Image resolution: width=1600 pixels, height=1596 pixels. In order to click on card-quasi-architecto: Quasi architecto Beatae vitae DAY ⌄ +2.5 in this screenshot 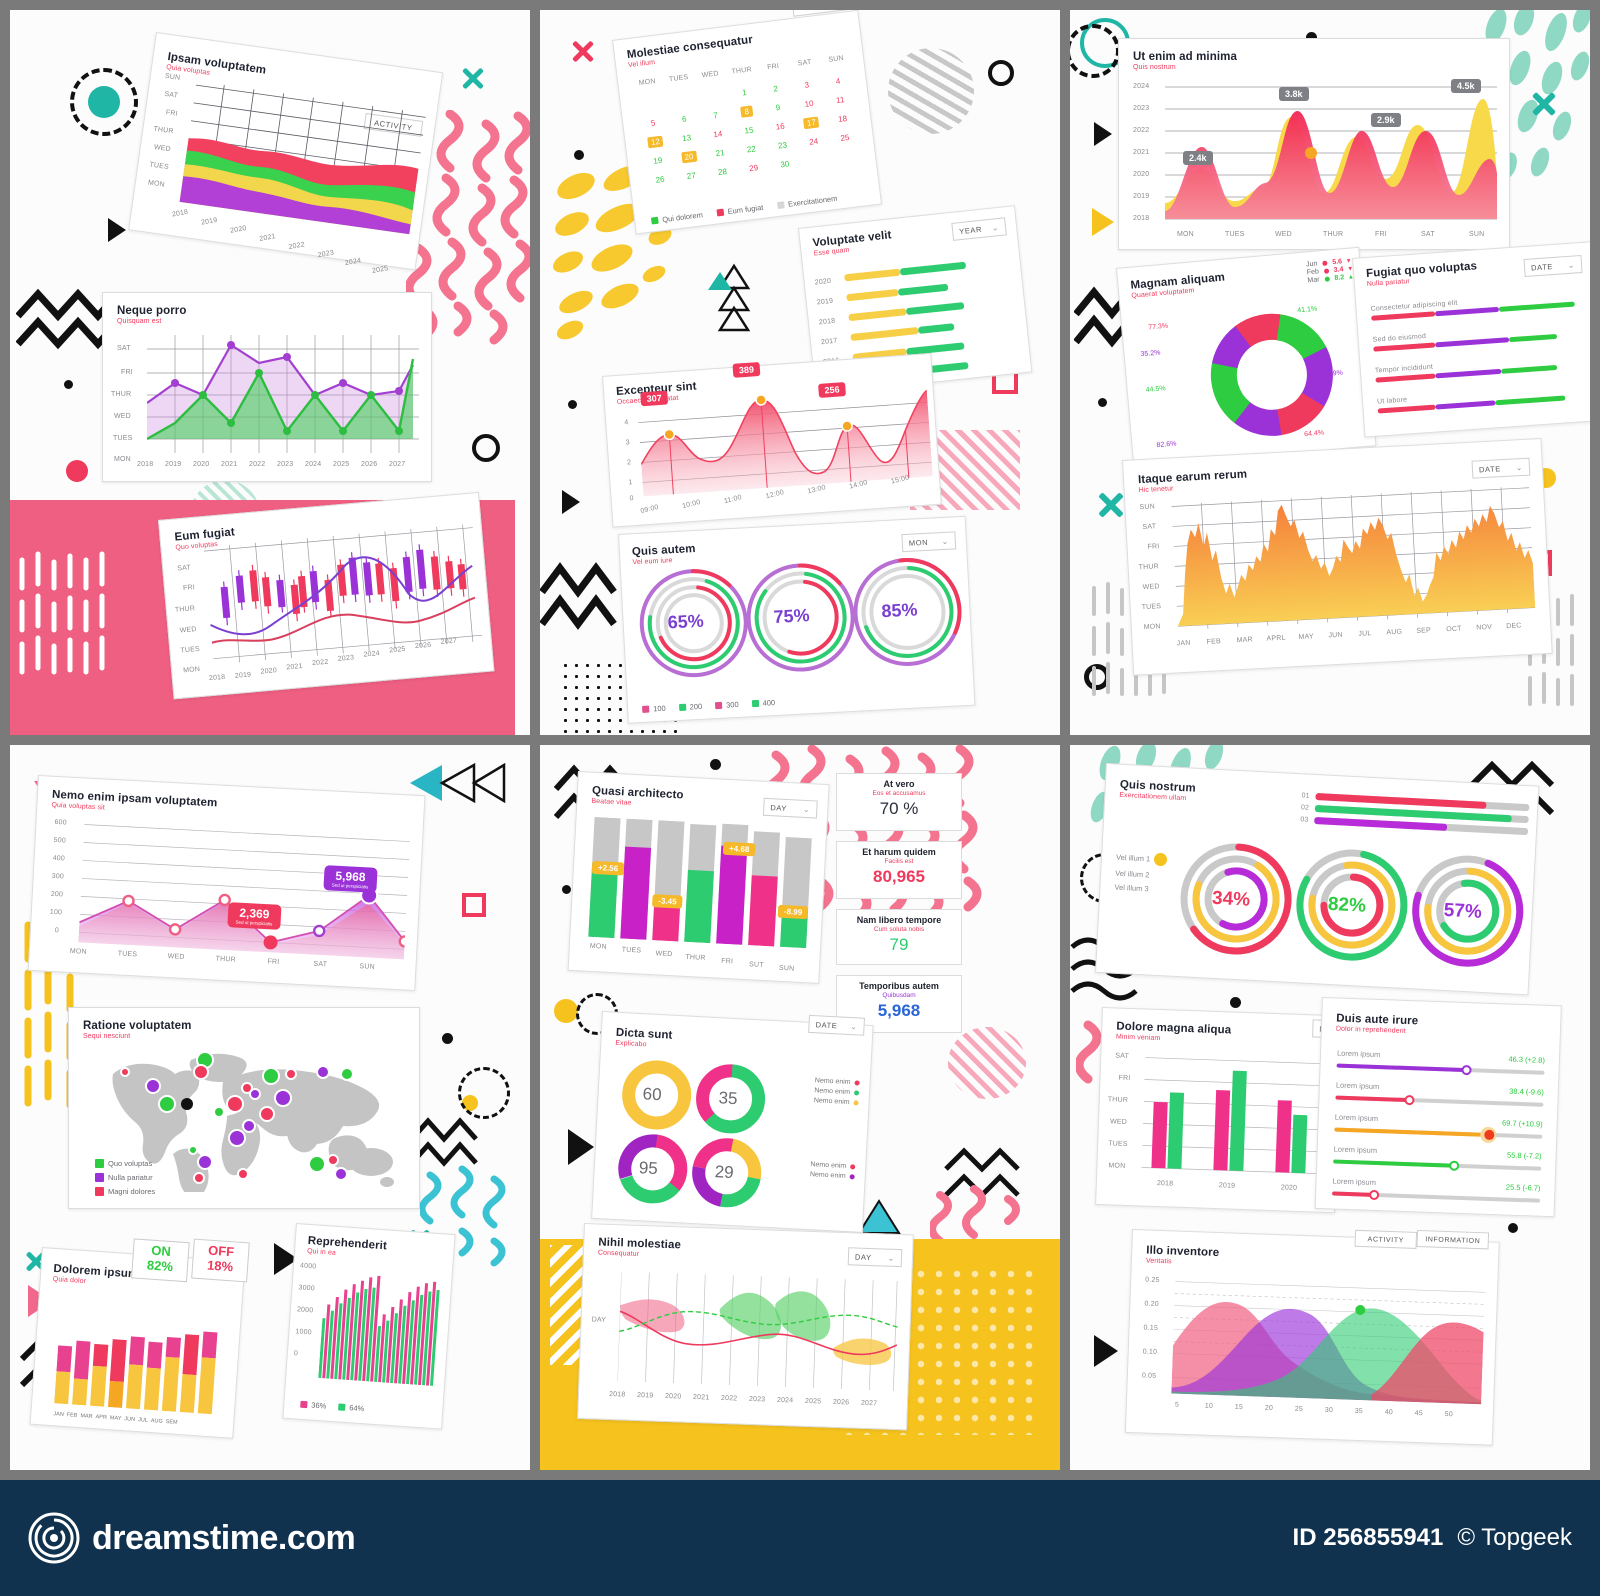, I will do `click(698, 877)`.